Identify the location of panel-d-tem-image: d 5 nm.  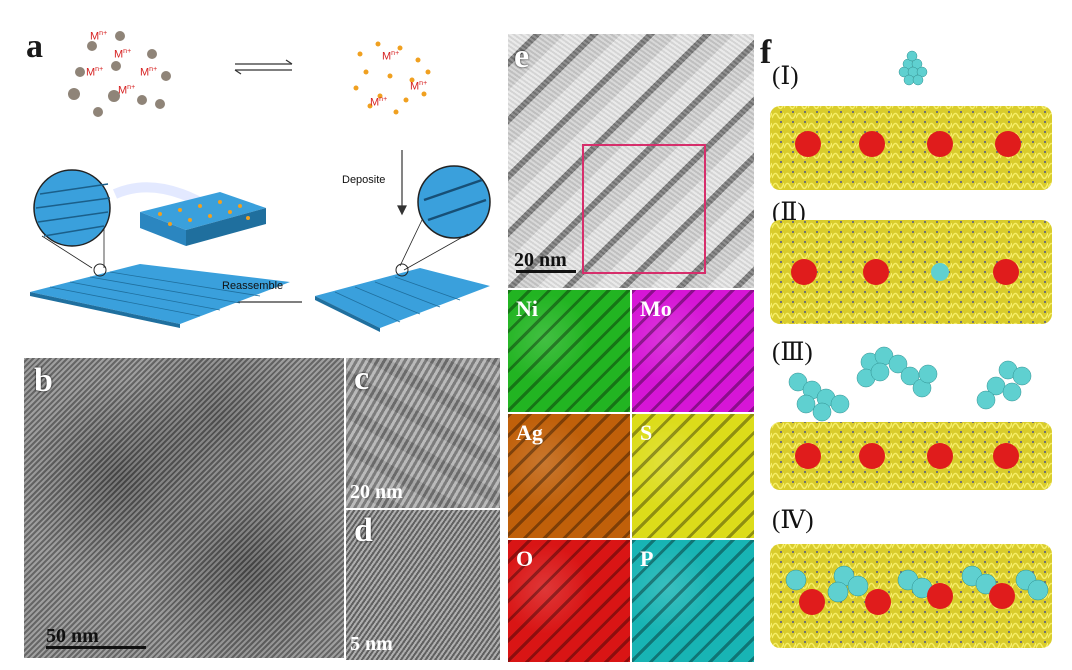
(423, 585).